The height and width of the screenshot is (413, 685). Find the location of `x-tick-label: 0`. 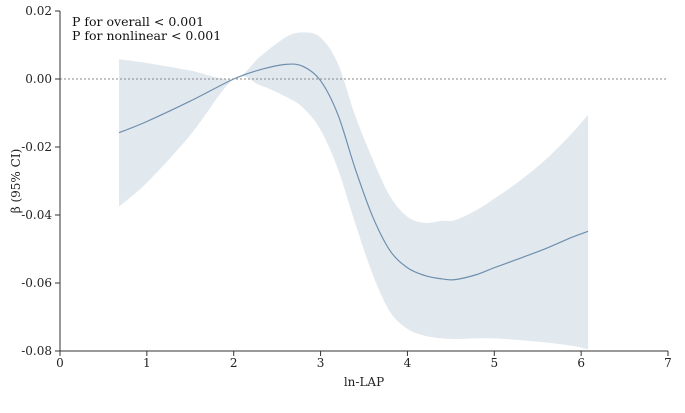

x-tick-label: 0 is located at coordinates (60, 363).